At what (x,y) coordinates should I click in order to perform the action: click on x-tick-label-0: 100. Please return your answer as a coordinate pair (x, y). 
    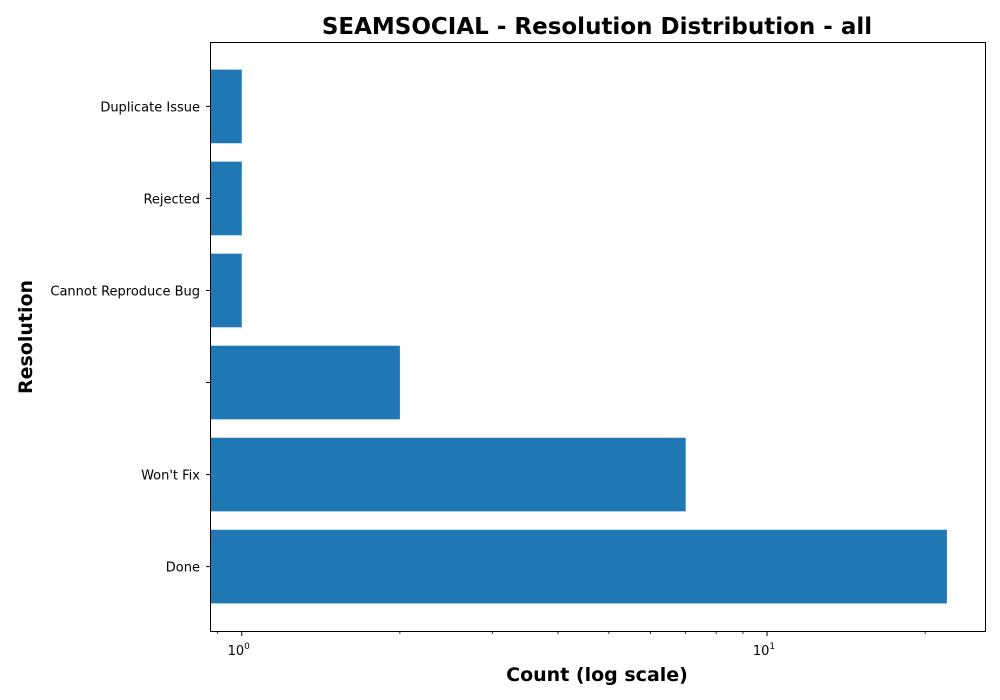
    Looking at the image, I should click on (239, 650).